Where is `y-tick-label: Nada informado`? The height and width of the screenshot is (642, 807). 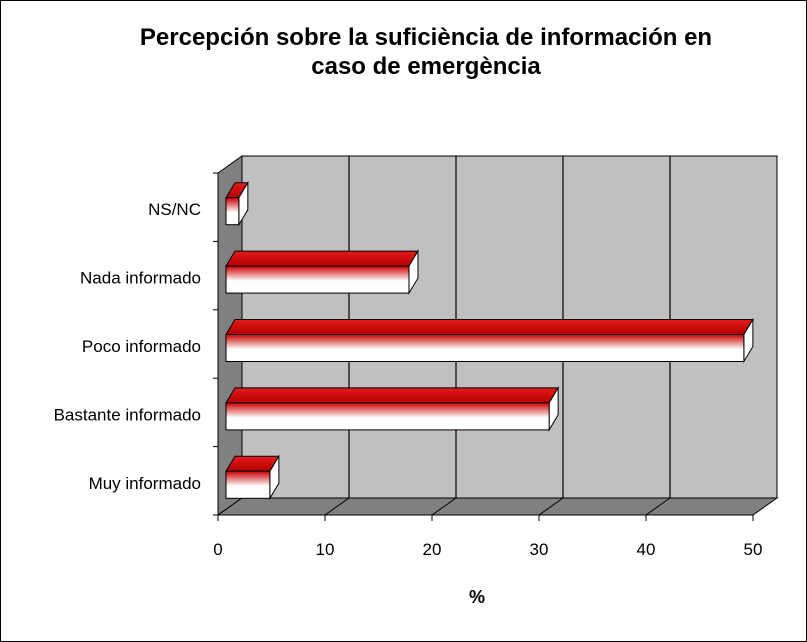 y-tick-label: Nada informado is located at coordinates (140, 278).